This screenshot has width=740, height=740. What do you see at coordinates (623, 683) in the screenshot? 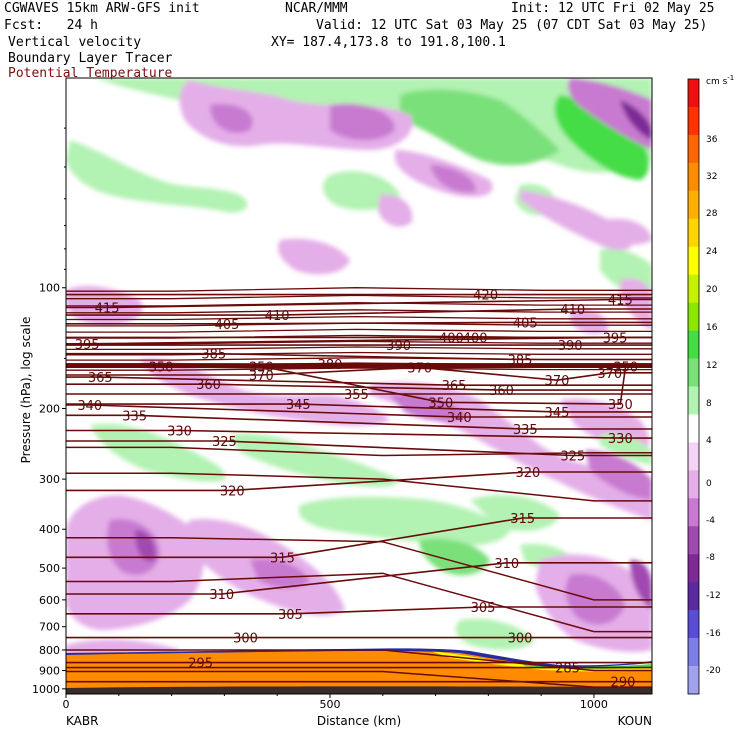
I see `theta-label: 290` at bounding box center [623, 683].